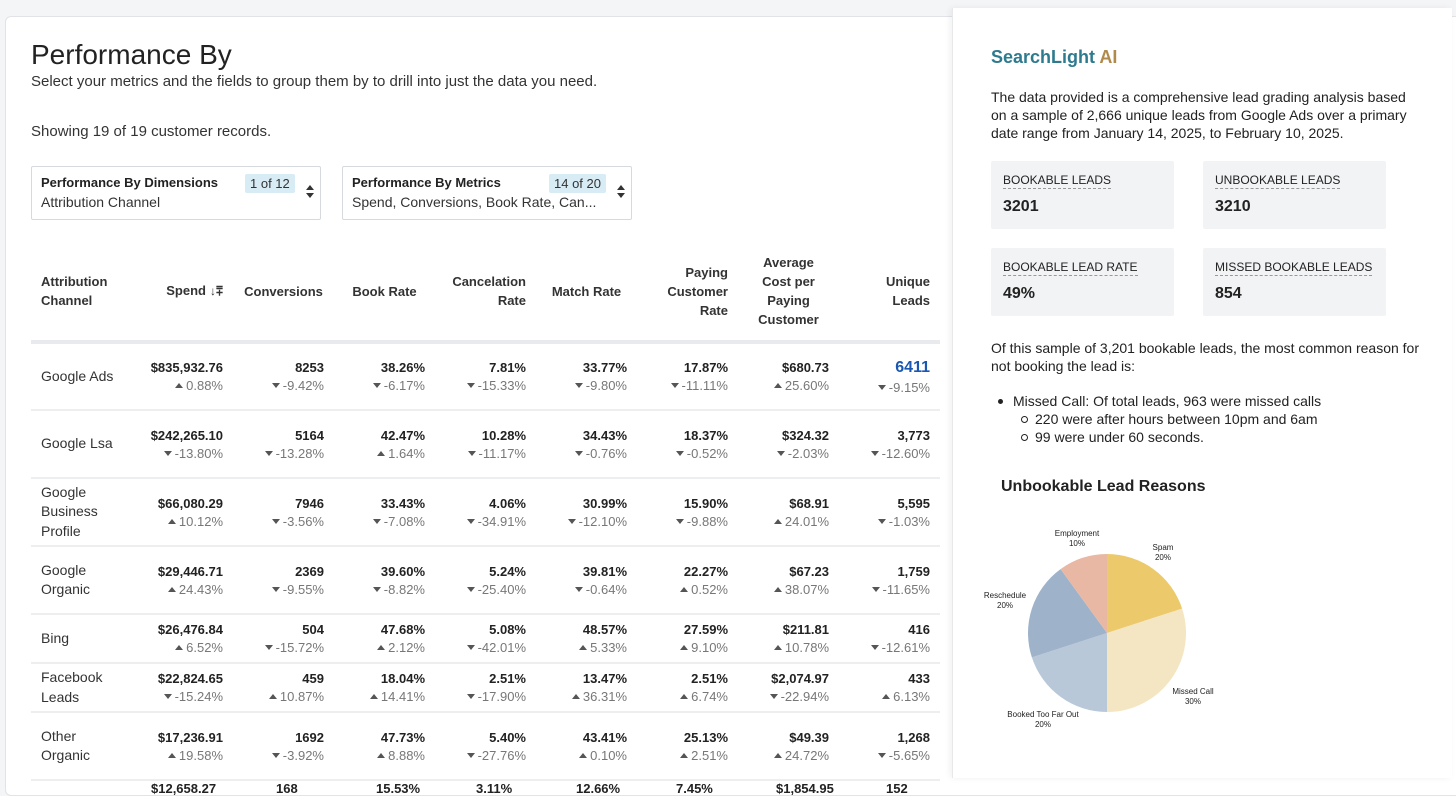 Image resolution: width=1456 pixels, height=796 pixels. Describe the element at coordinates (507, 737) in the screenshot. I see `metric-value: 5.40%` at that location.